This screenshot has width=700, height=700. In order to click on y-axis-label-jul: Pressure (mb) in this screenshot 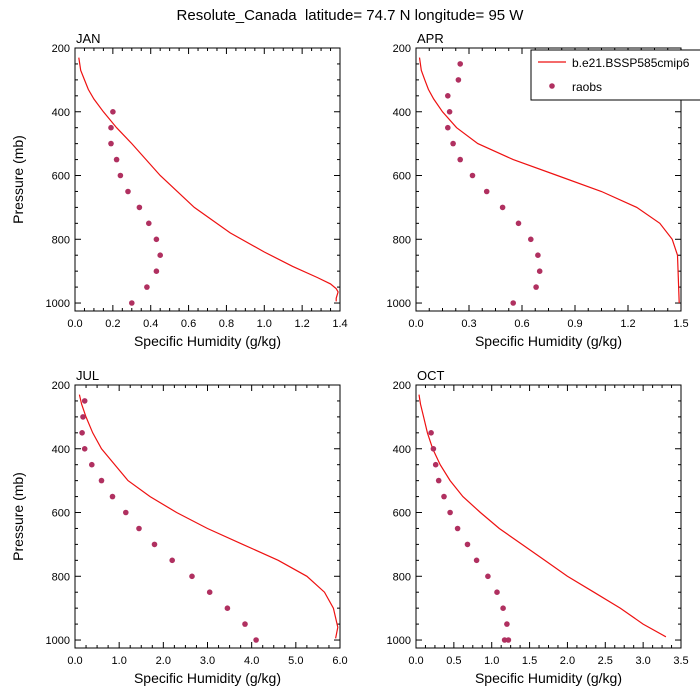, I will do `click(18, 516)`.